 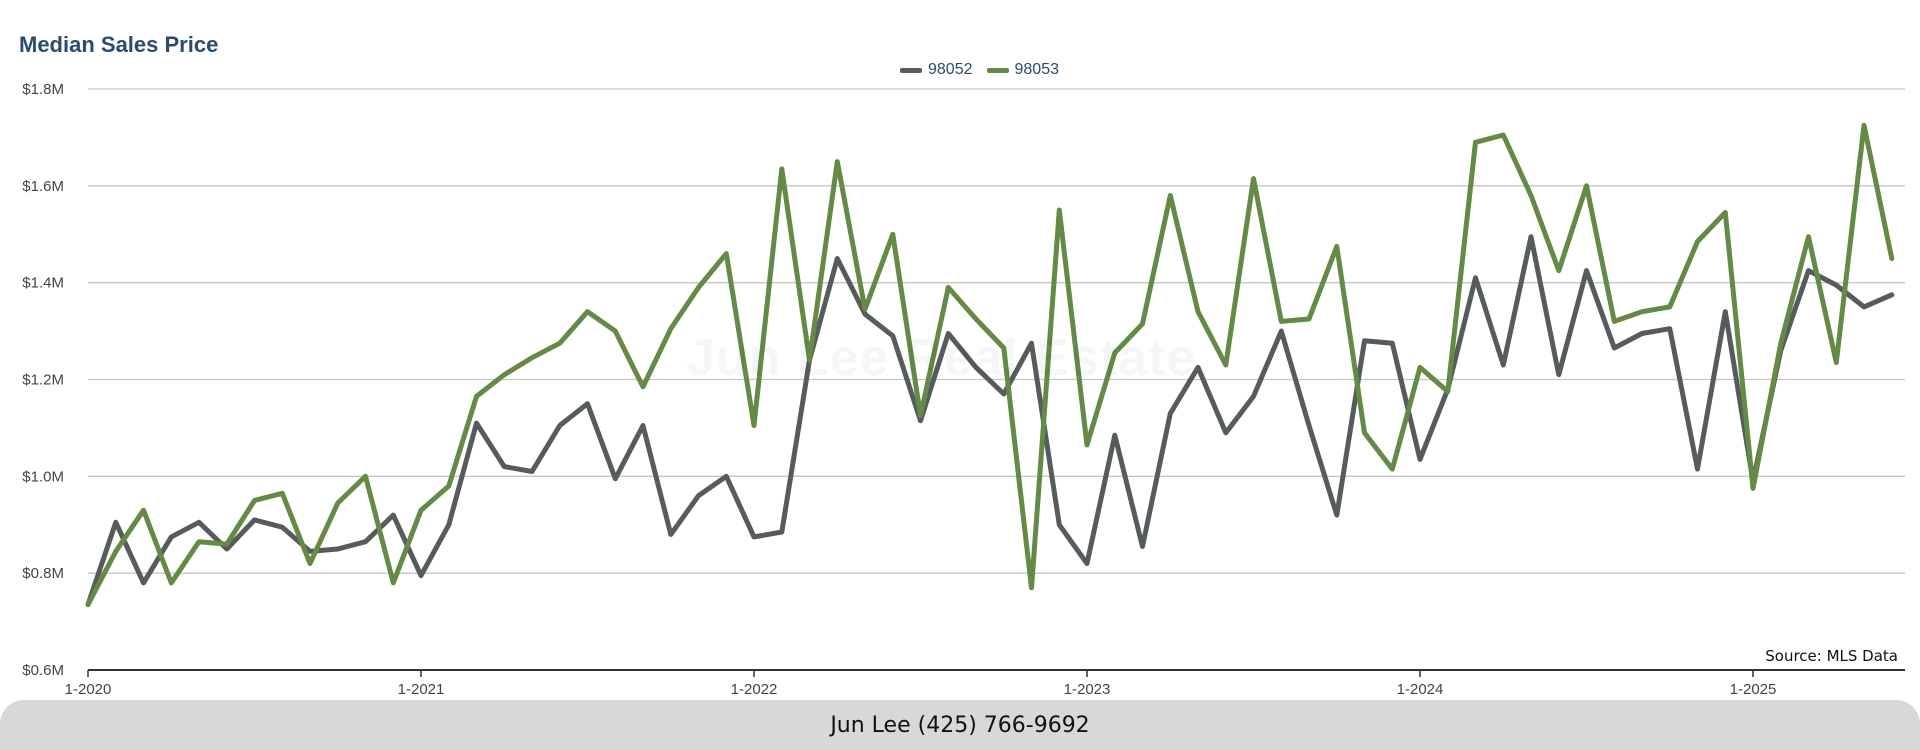 What do you see at coordinates (43, 476) in the screenshot?
I see `y-tick-label: $1.0M` at bounding box center [43, 476].